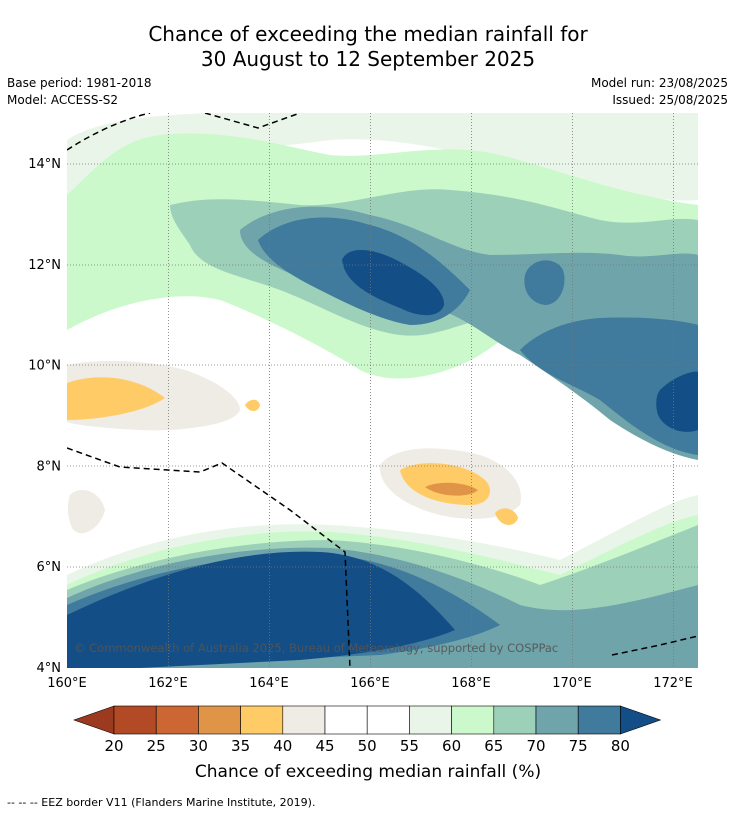  I want to click on colorbar-extend-low, so click(94, 720).